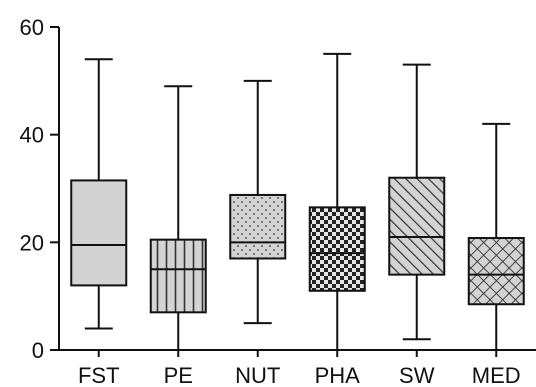 This screenshot has width=536, height=387. I want to click on x-labels: FST PE NUT PHA SW MED, so click(299, 368).